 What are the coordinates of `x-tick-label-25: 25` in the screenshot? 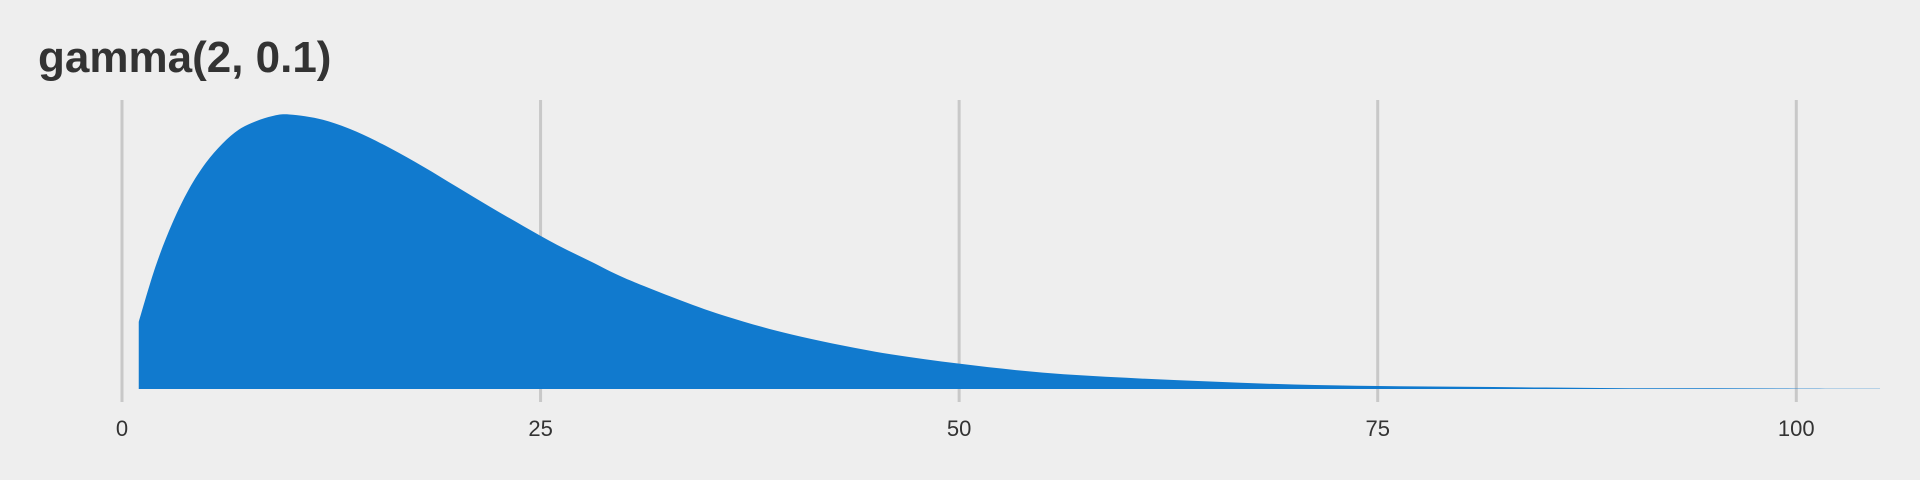 It's located at (540, 428).